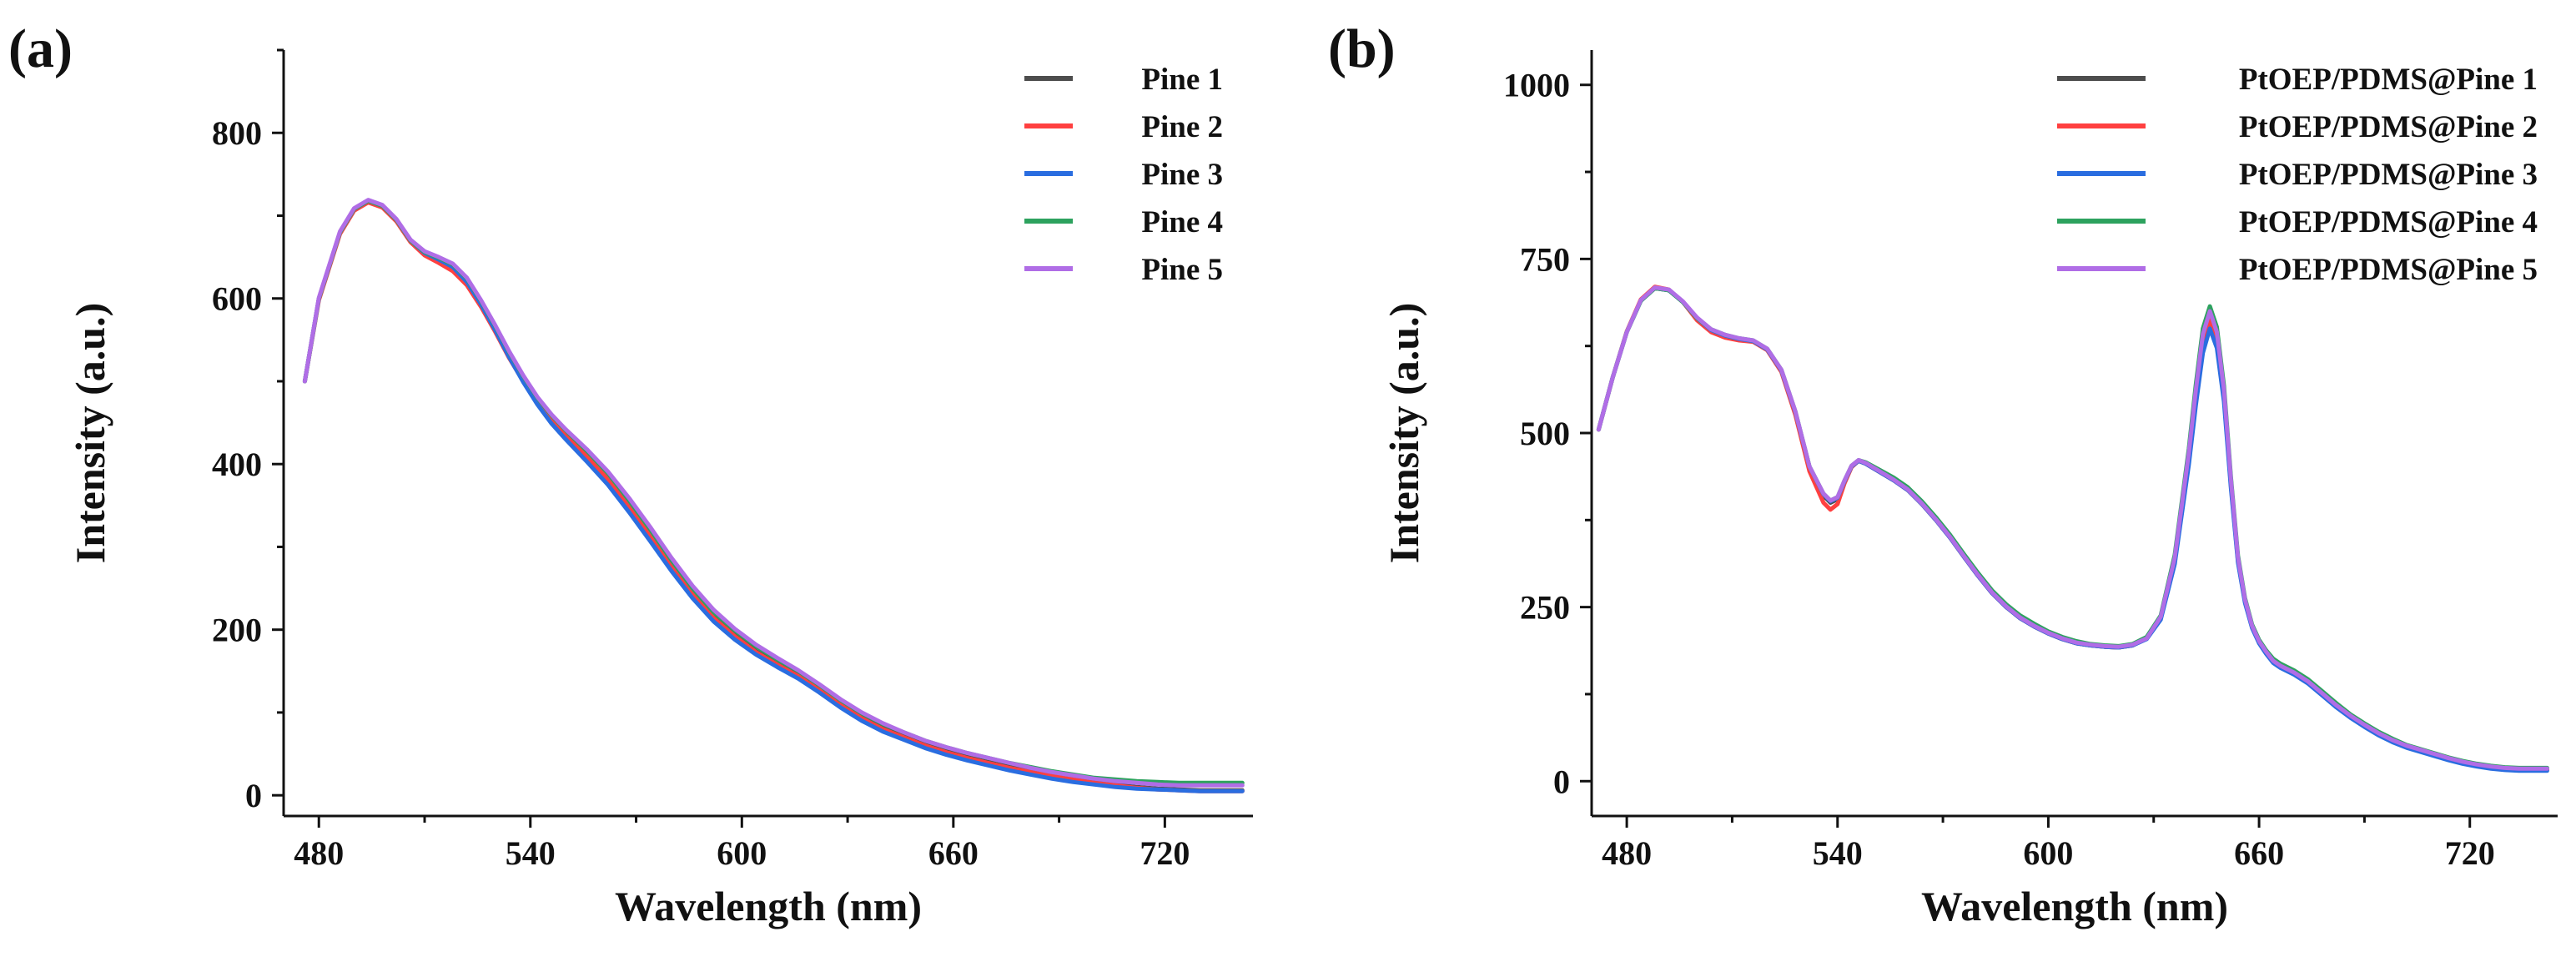 This screenshot has height=962, width=2576. Describe the element at coordinates (237, 133) in the screenshot. I see `y-tick-label: 800` at that location.